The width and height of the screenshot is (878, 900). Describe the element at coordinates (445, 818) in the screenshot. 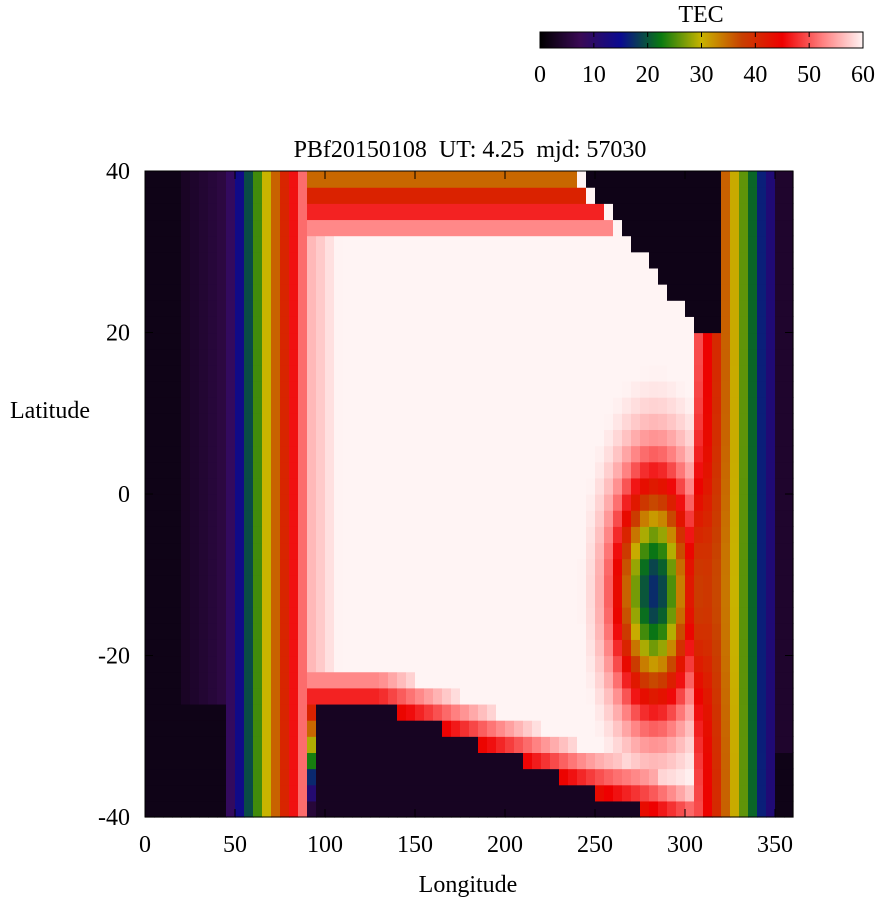

I see `y-tick: -40` at that location.